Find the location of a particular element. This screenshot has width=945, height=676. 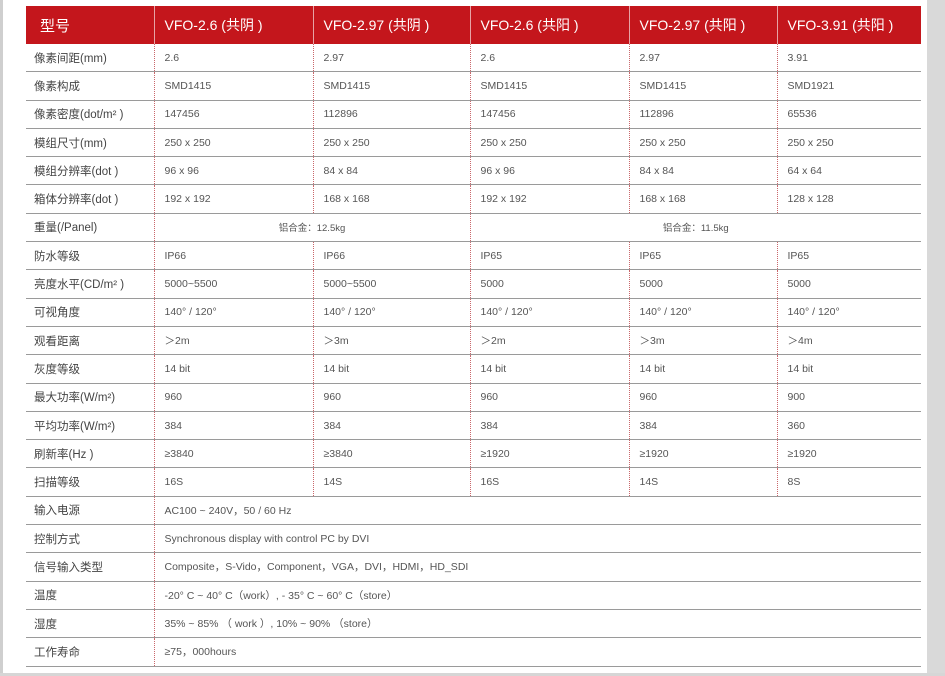

header-model-label: 型号 is located at coordinates (90, 25).